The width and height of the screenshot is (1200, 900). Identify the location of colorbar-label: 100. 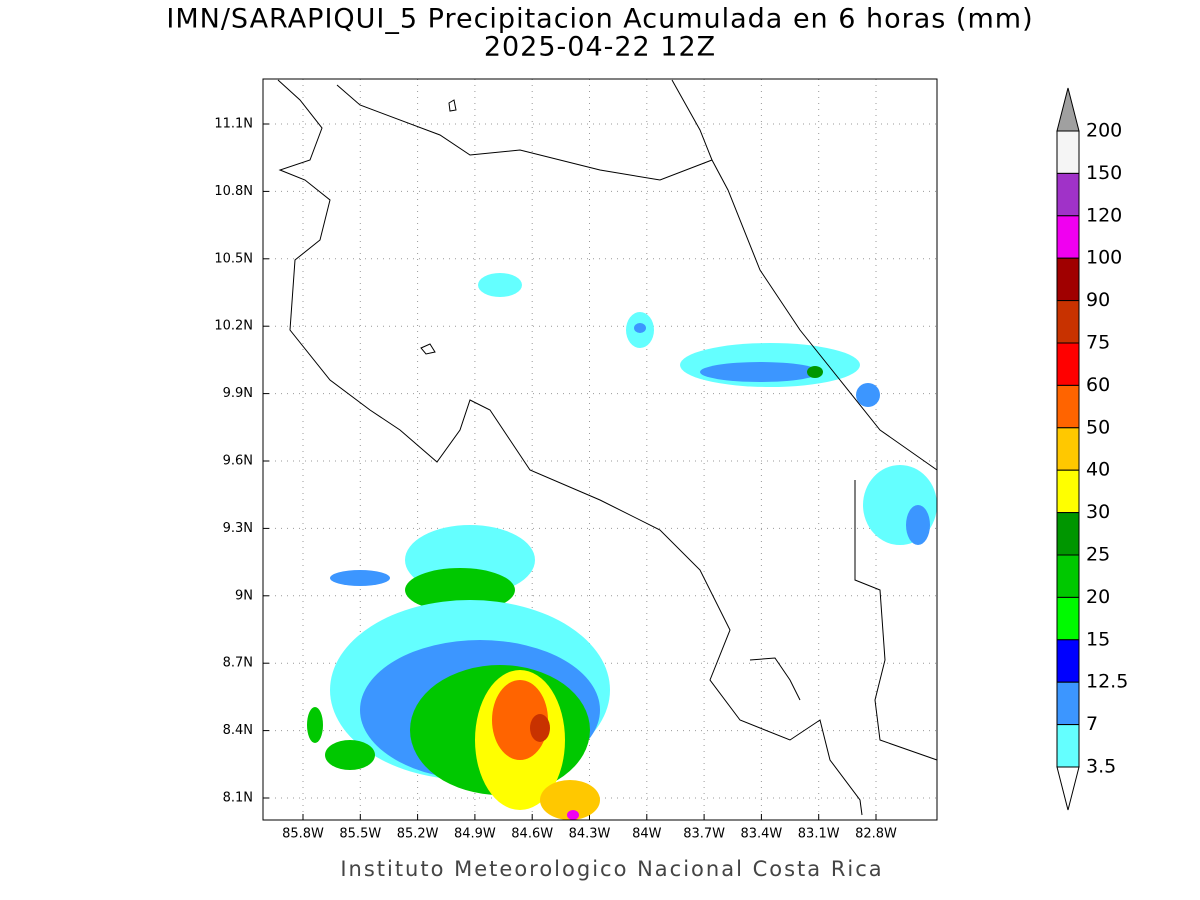
(1104, 258).